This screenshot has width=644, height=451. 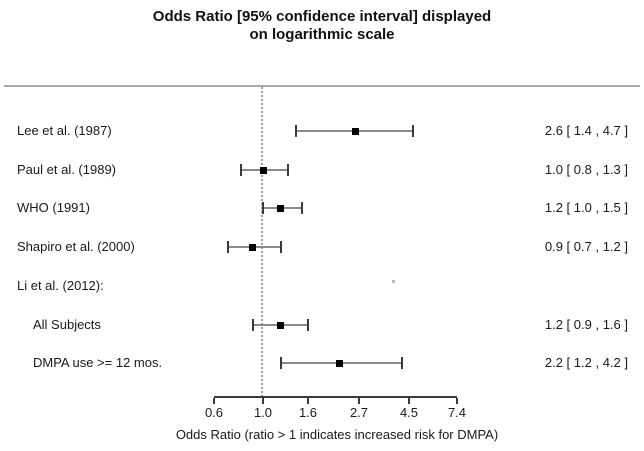 What do you see at coordinates (457, 412) in the screenshot?
I see `x-axis-tick-label: 7.4` at bounding box center [457, 412].